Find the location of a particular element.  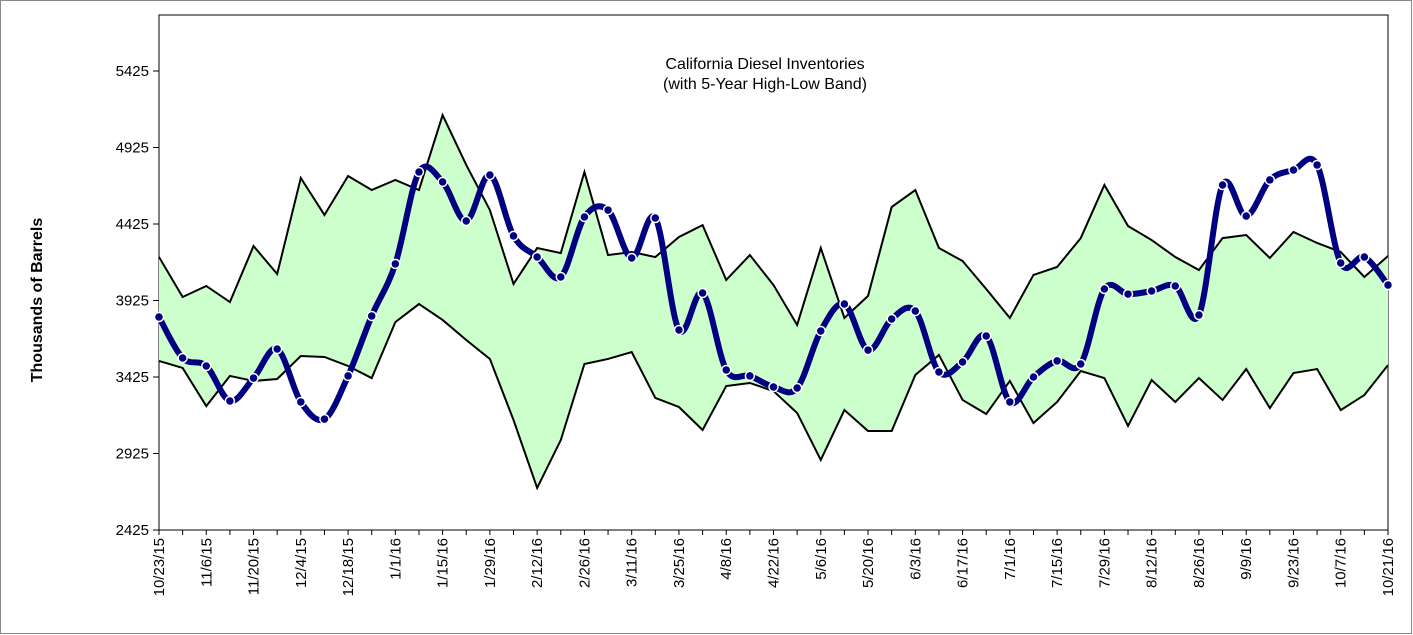

y-tick-label: 4925 is located at coordinates (132, 148).